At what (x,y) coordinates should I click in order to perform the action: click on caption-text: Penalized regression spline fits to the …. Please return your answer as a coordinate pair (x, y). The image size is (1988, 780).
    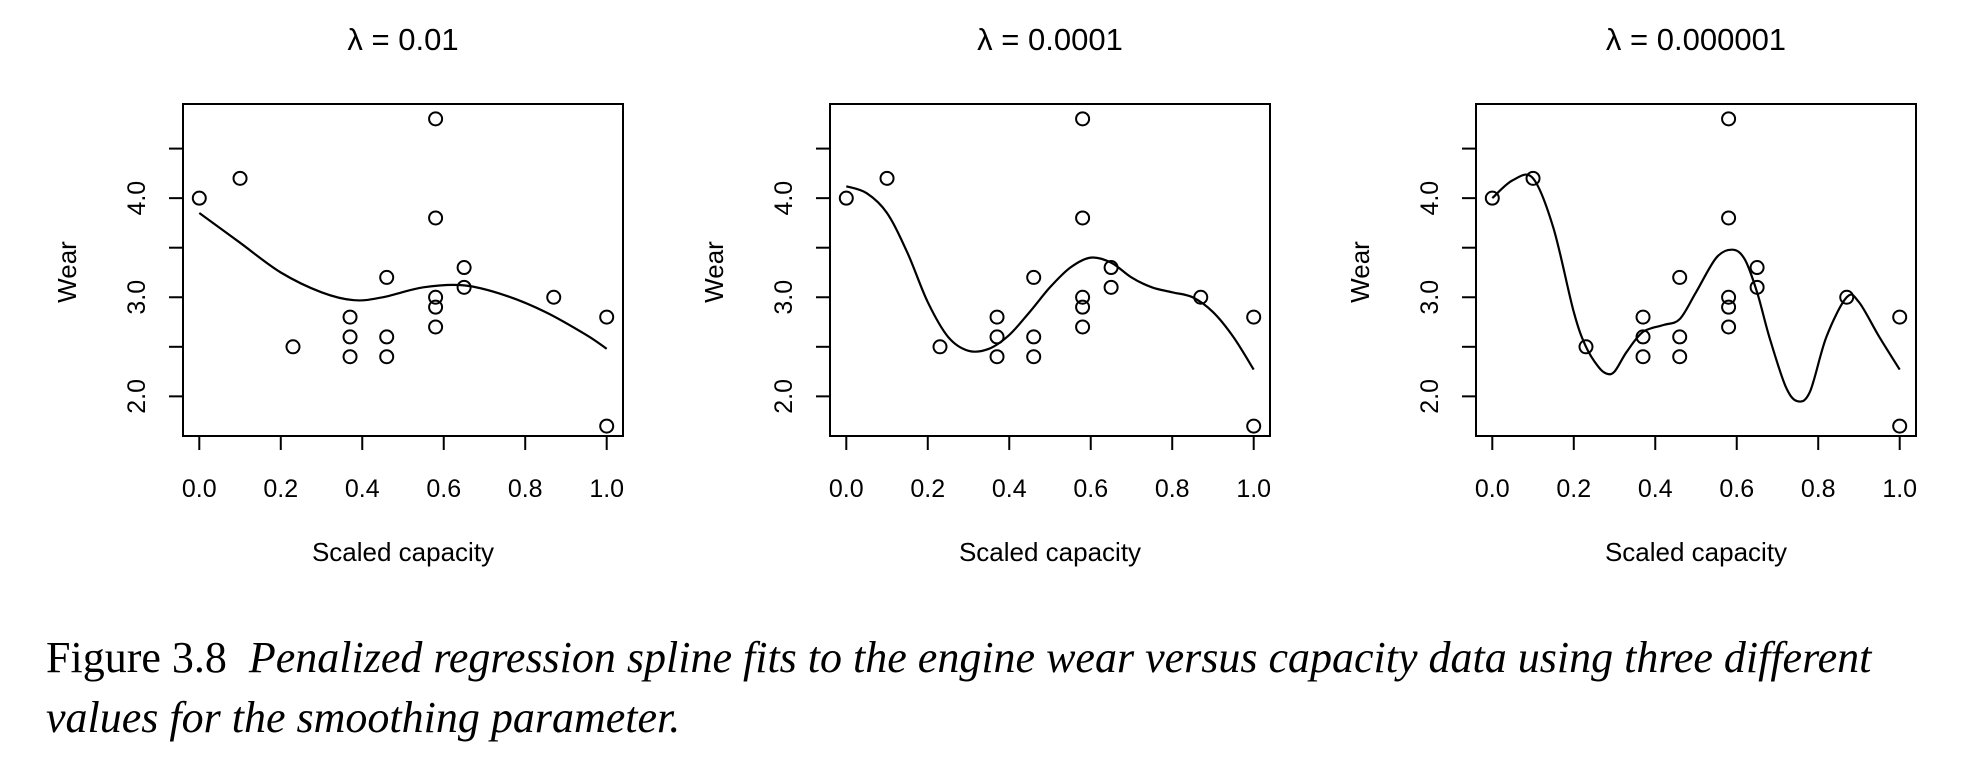
    Looking at the image, I should click on (959, 687).